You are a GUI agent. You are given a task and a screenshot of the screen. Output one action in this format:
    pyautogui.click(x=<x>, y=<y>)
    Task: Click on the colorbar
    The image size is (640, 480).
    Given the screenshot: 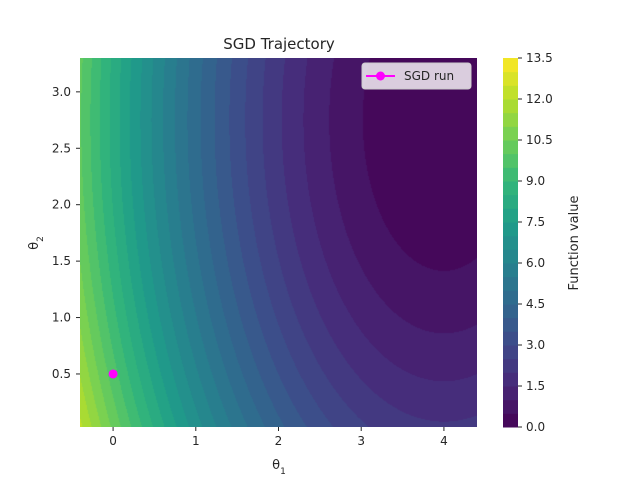 What is the action you would take?
    pyautogui.click(x=510, y=243)
    